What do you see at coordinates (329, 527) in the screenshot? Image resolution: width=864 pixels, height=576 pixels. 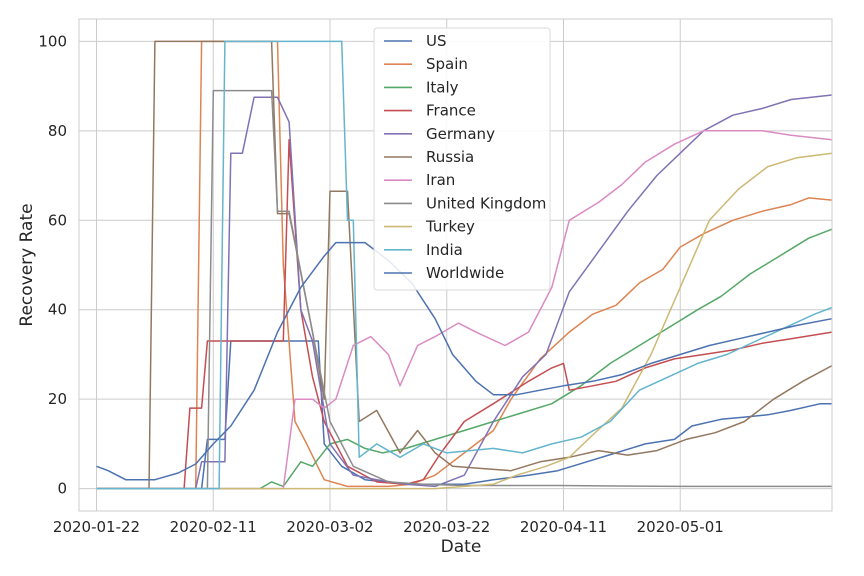 I see `x-tick-label: 2020-03-02` at bounding box center [329, 527].